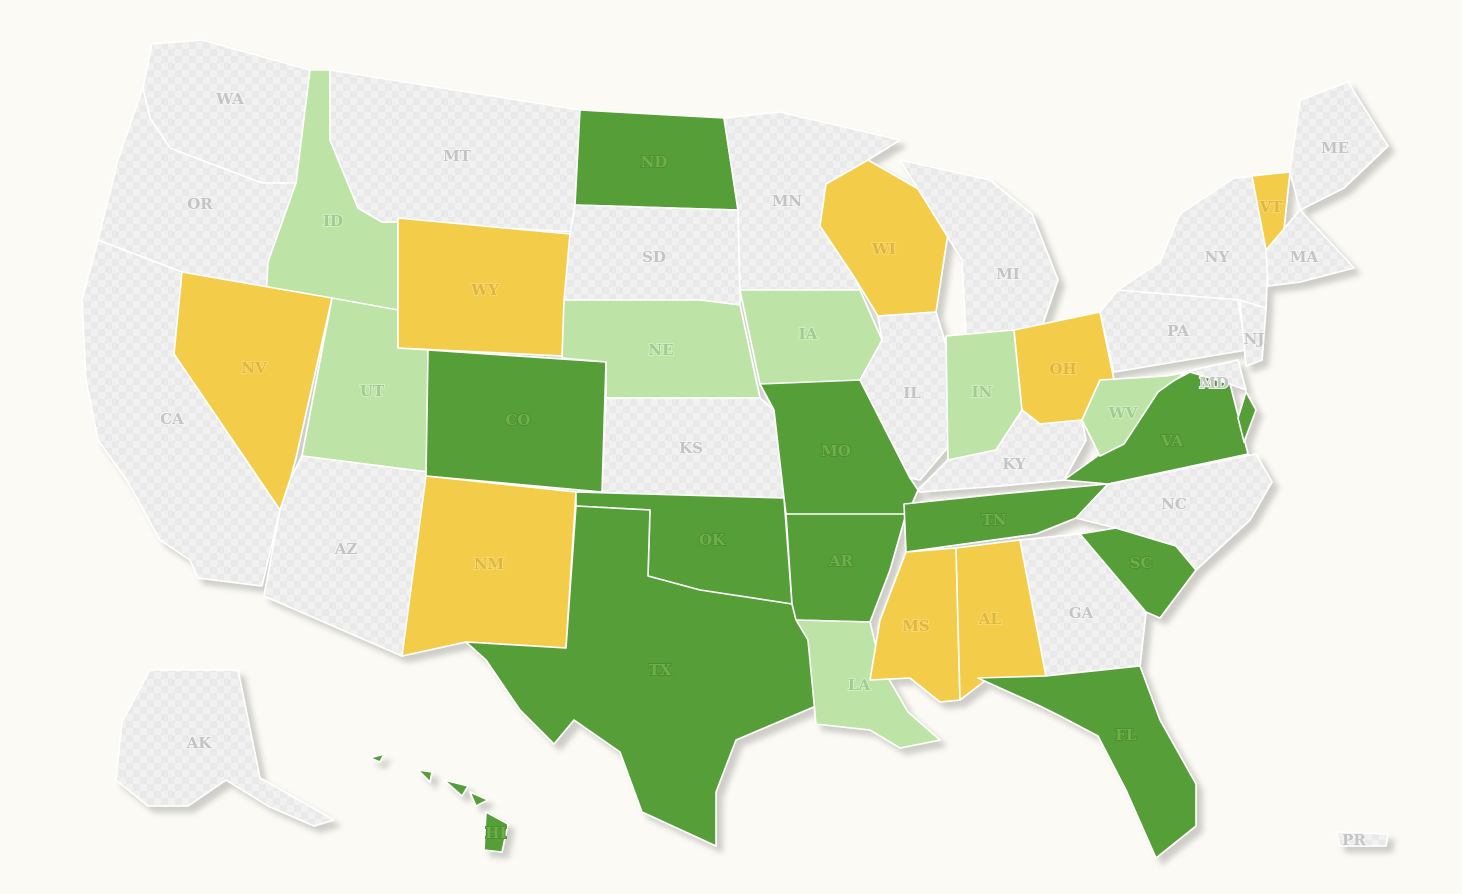  What do you see at coordinates (489, 566) in the screenshot?
I see `state-nm` at bounding box center [489, 566].